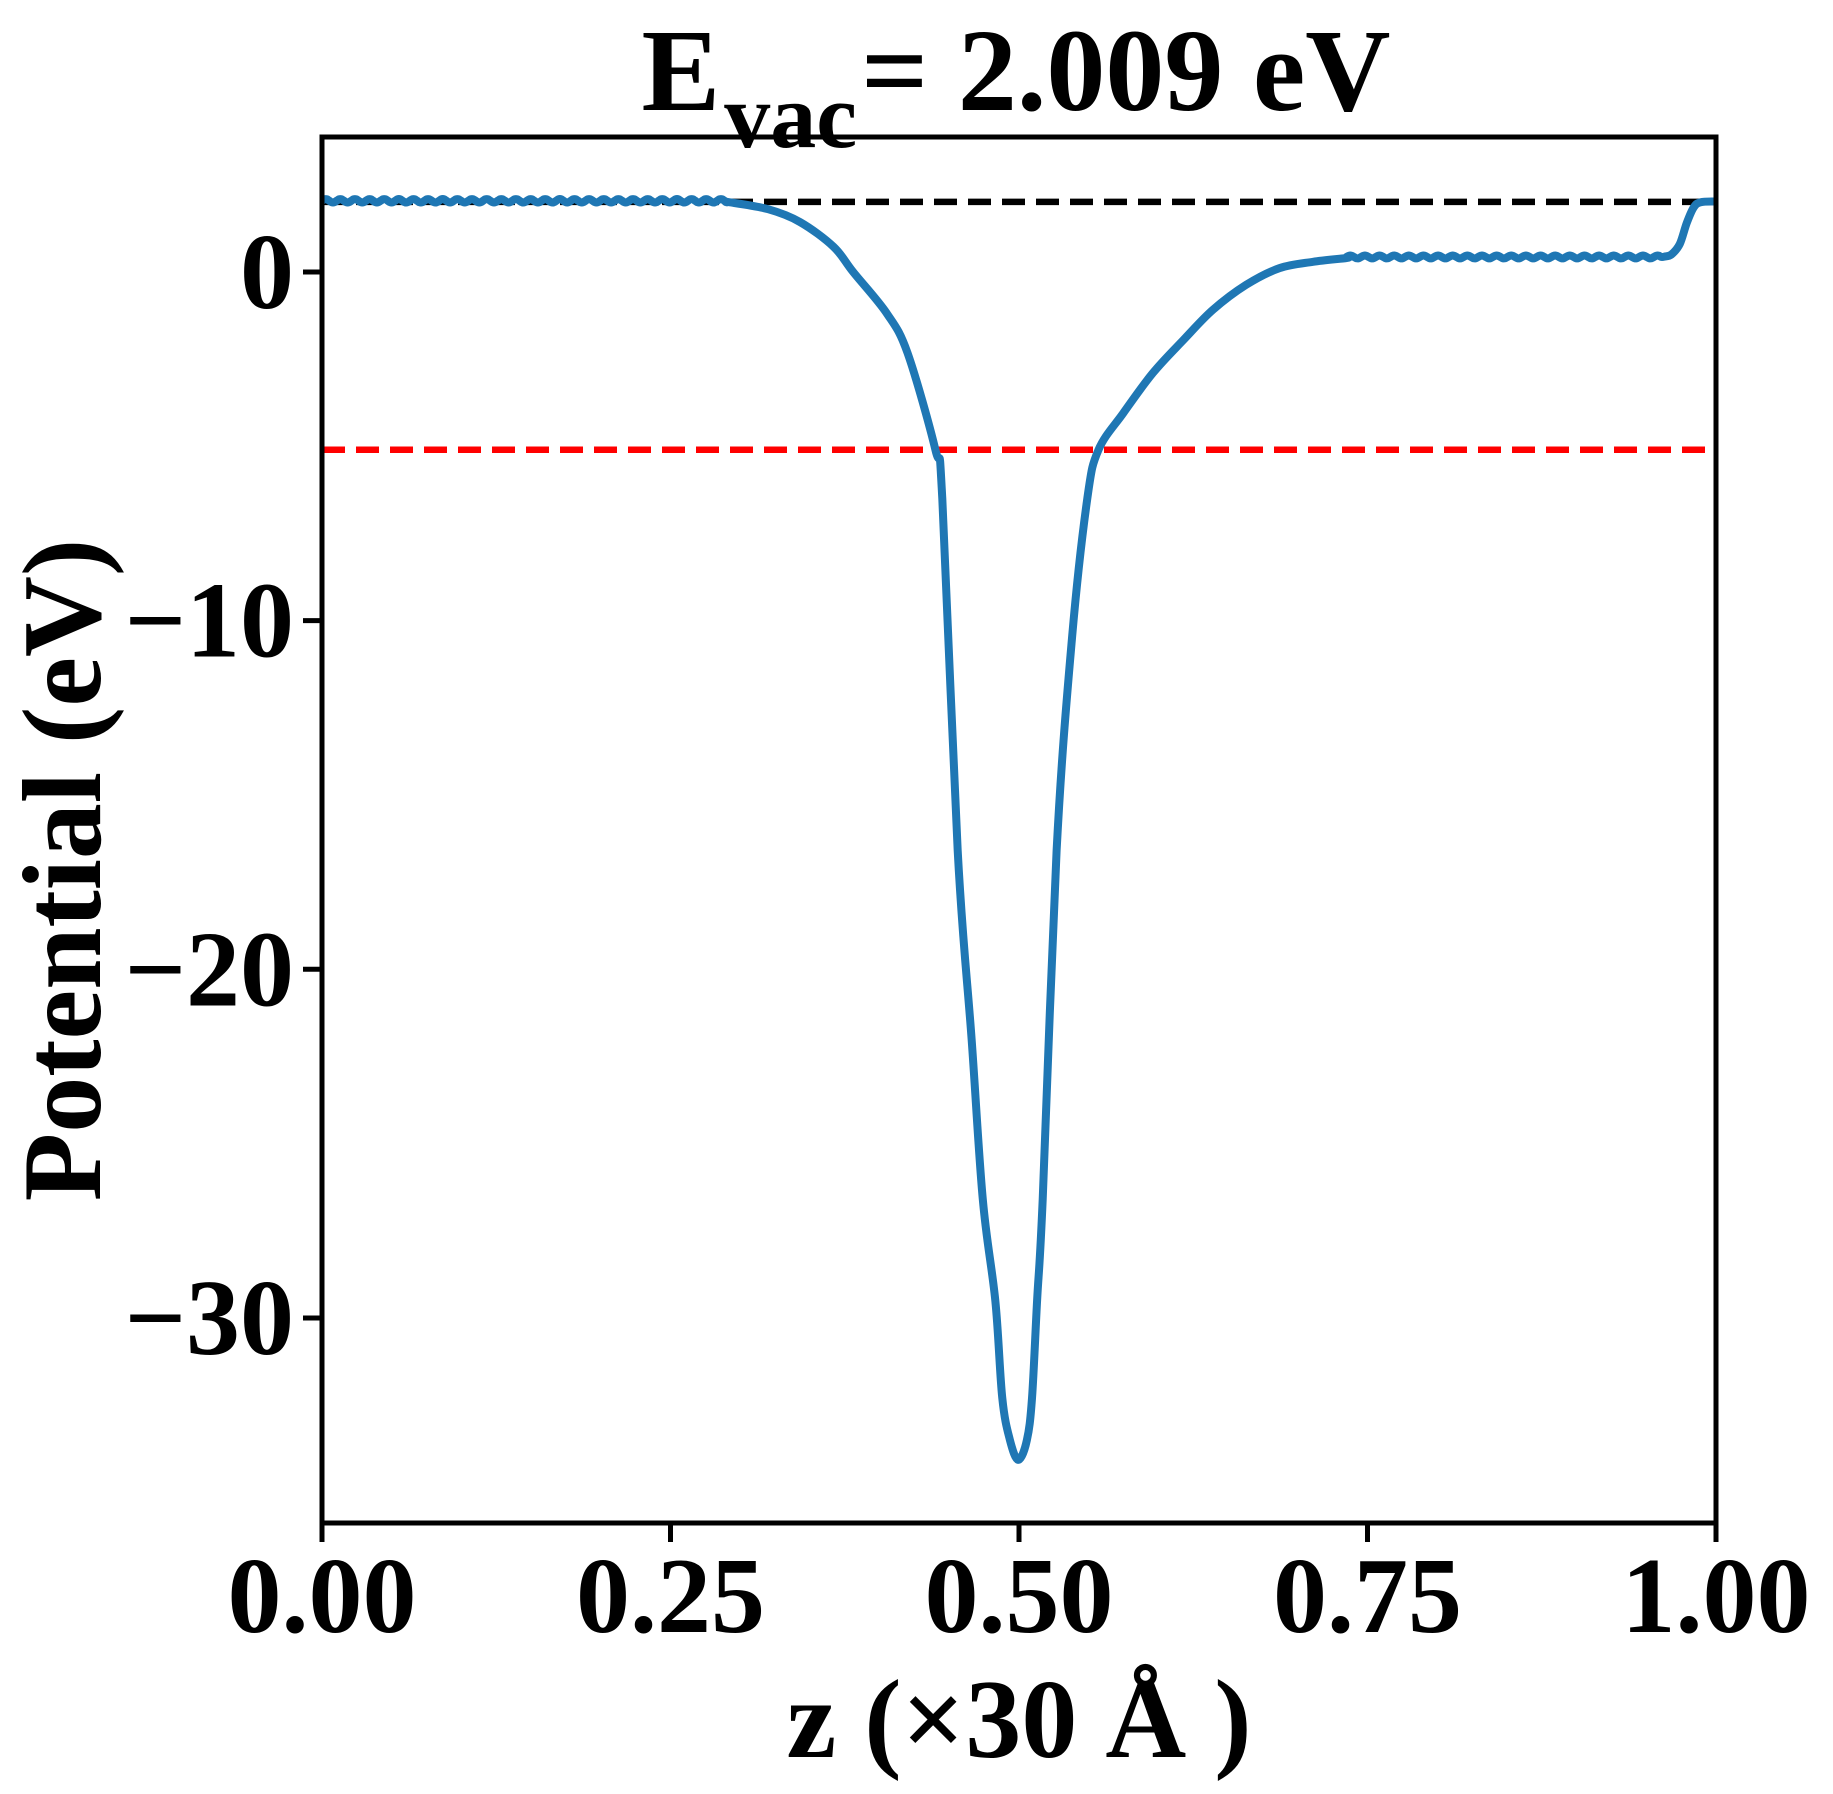 This screenshot has height=1794, width=1833. Describe the element at coordinates (1018, 1720) in the screenshot. I see `x-axis-label: z (×30 Å )` at that location.